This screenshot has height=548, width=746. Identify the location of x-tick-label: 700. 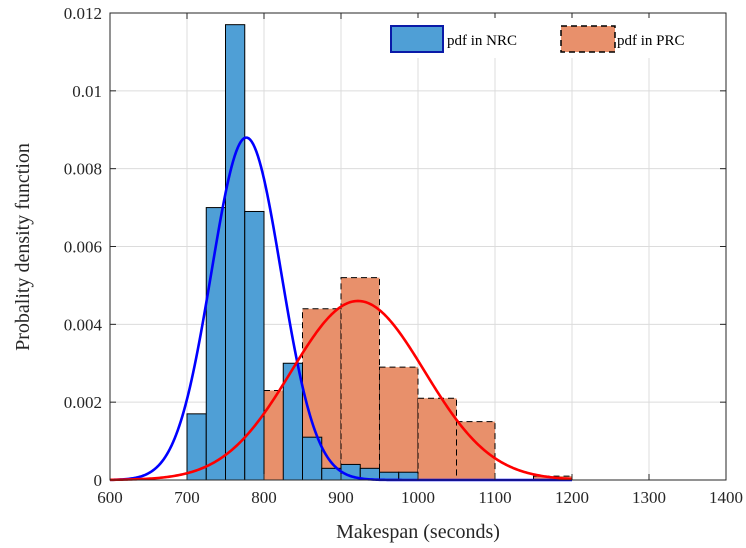
(187, 497).